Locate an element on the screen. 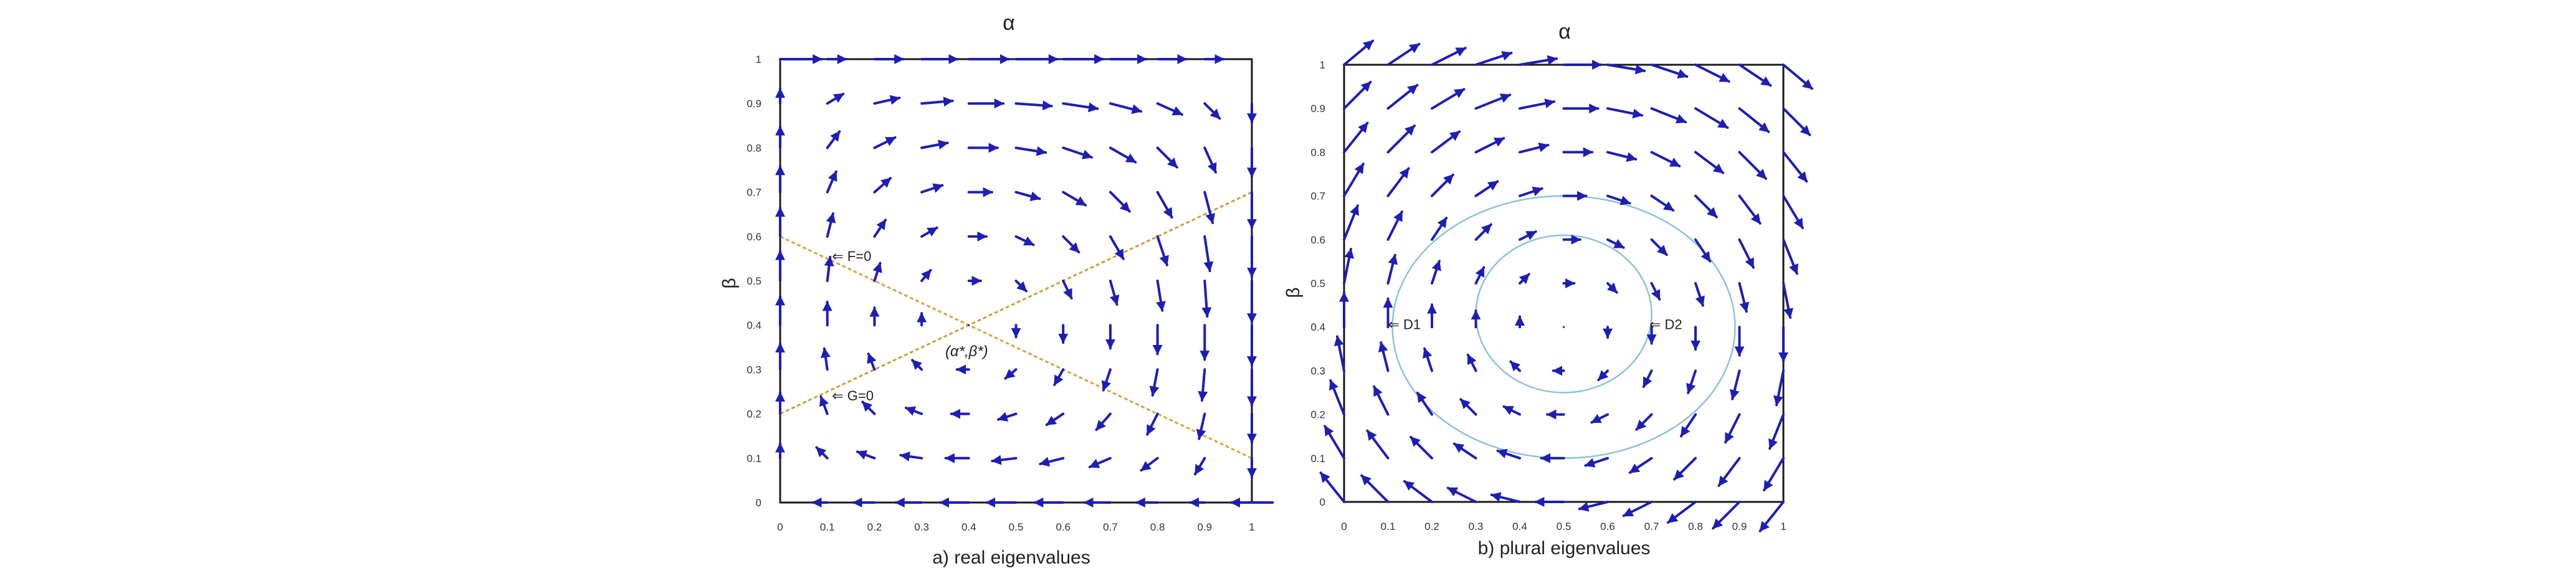 This screenshot has height=576, width=2576. y-axis-label: β is located at coordinates (730, 283).